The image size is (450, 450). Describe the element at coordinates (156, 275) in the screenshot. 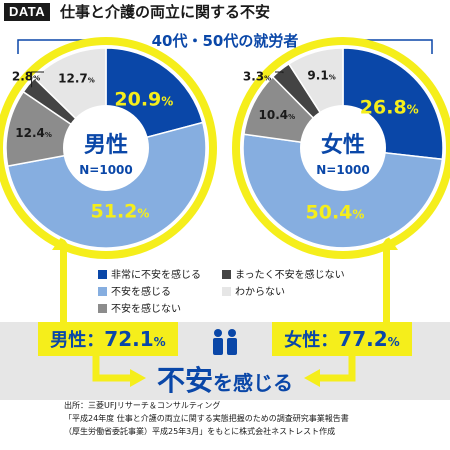

I see `legend-label: 非常に不安を感じる` at that location.